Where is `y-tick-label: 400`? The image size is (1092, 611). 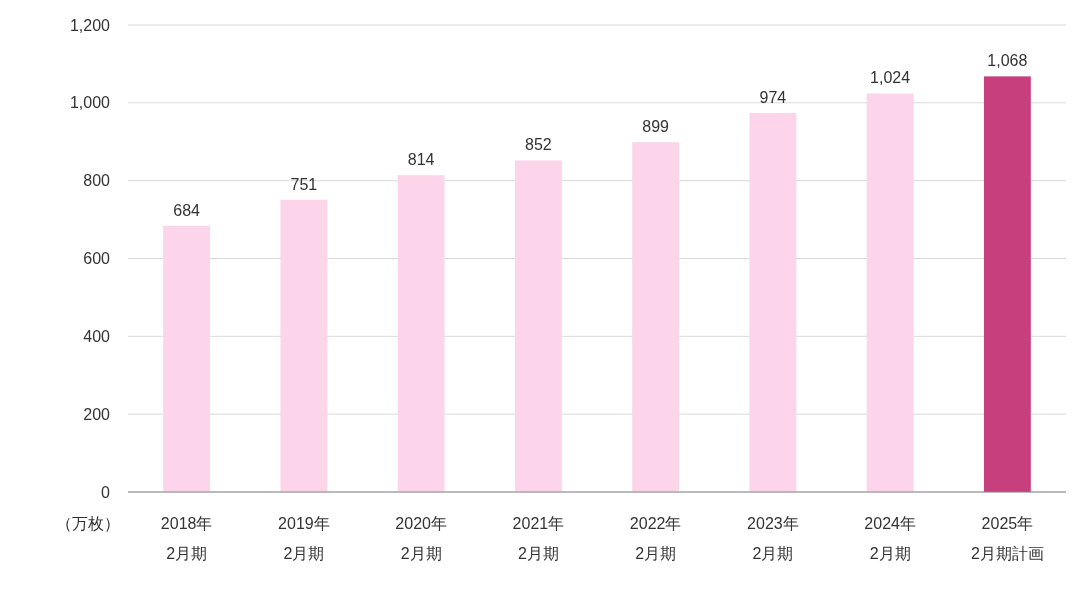
y-tick-label: 400 is located at coordinates (97, 336).